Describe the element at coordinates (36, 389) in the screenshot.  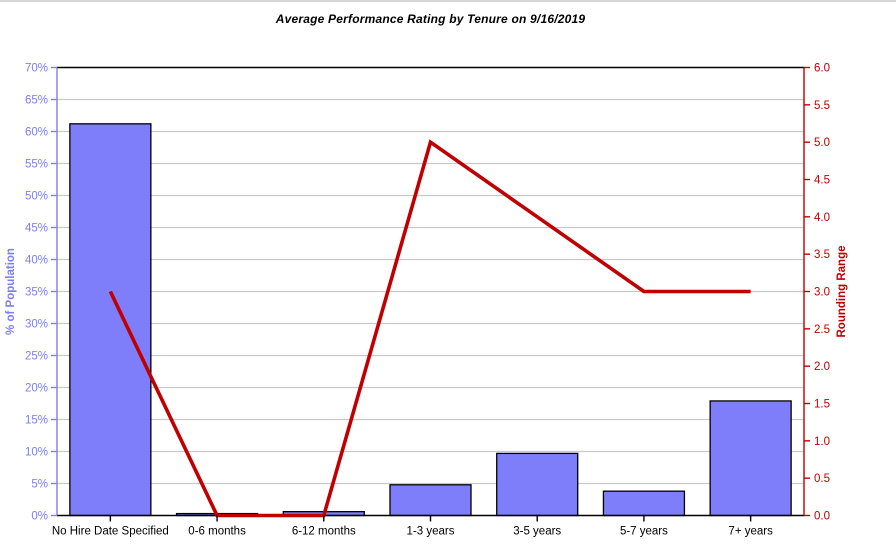
I see `left-axis-tick-label: 20%` at that location.